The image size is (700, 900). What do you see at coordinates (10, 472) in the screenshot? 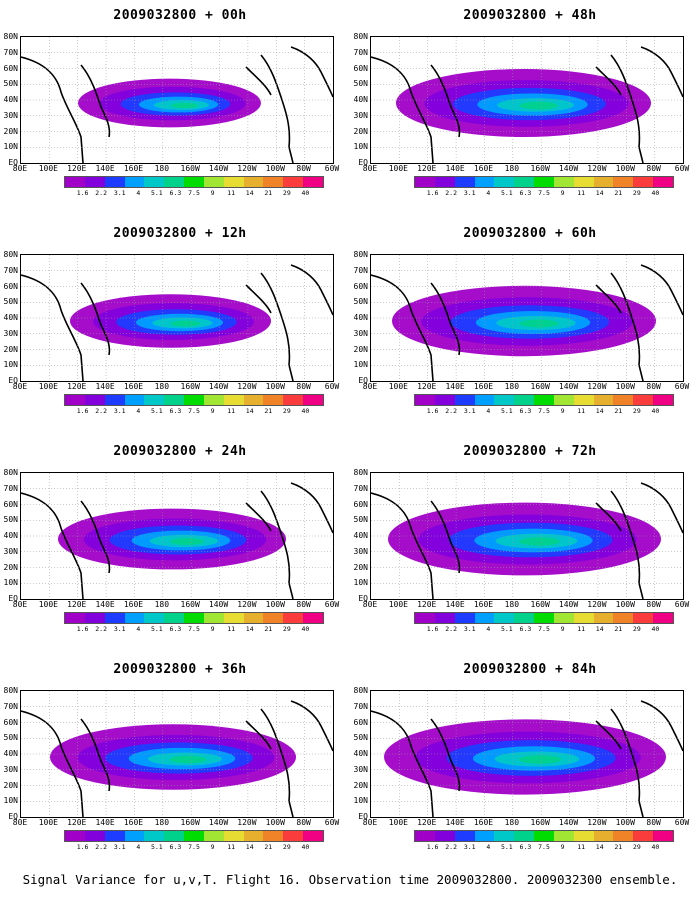
I see `latitude-label: 80N` at bounding box center [10, 472].